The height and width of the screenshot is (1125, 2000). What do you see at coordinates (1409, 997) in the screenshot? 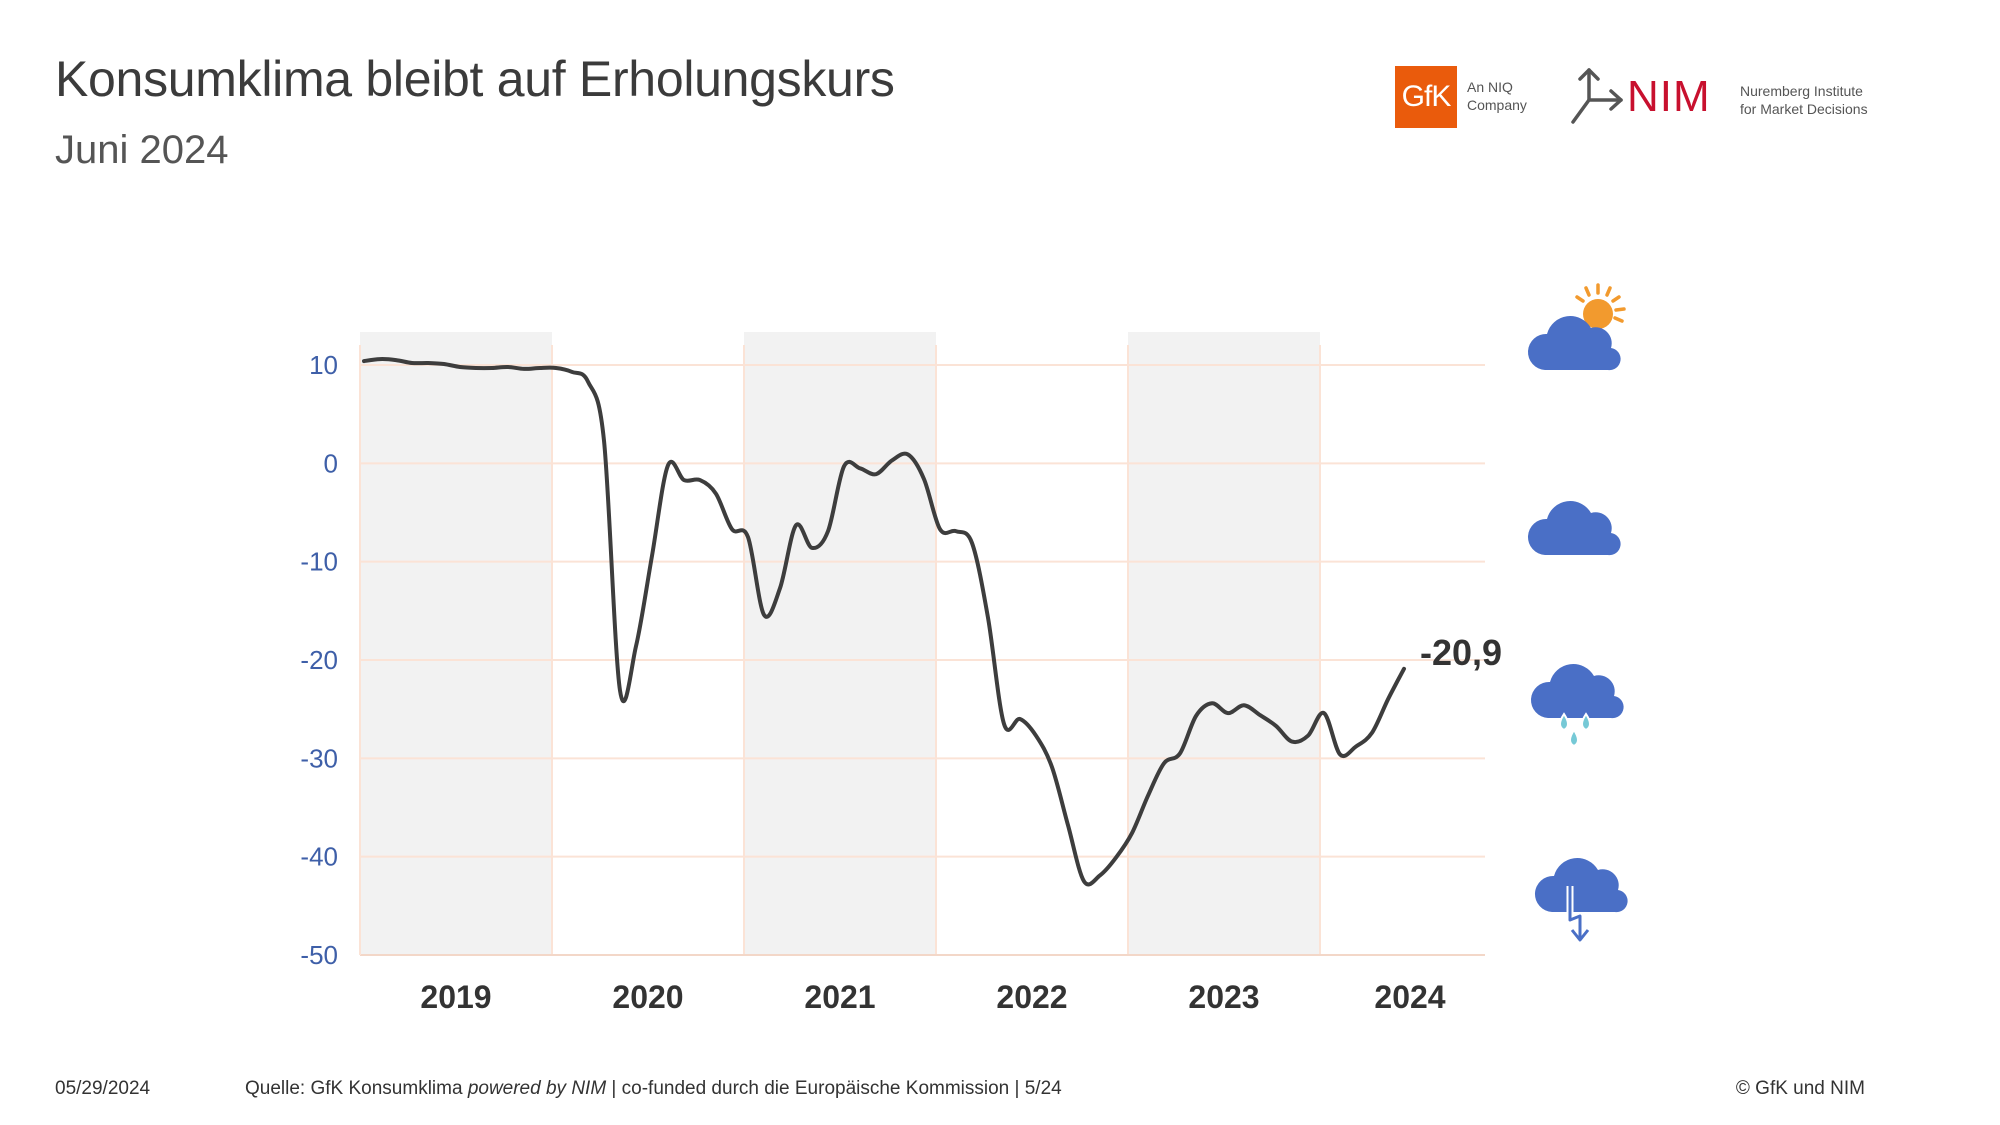
I see `x-year-label-2024: 2024` at bounding box center [1409, 997].